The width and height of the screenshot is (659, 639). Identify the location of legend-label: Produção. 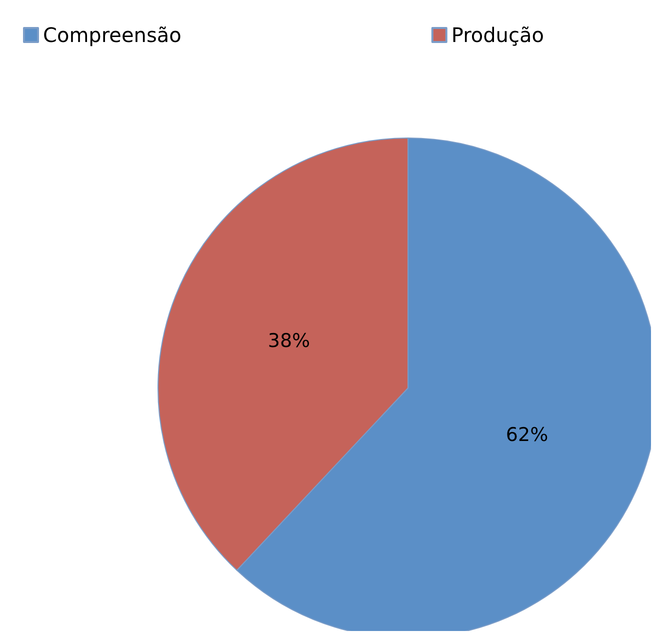
(497, 35).